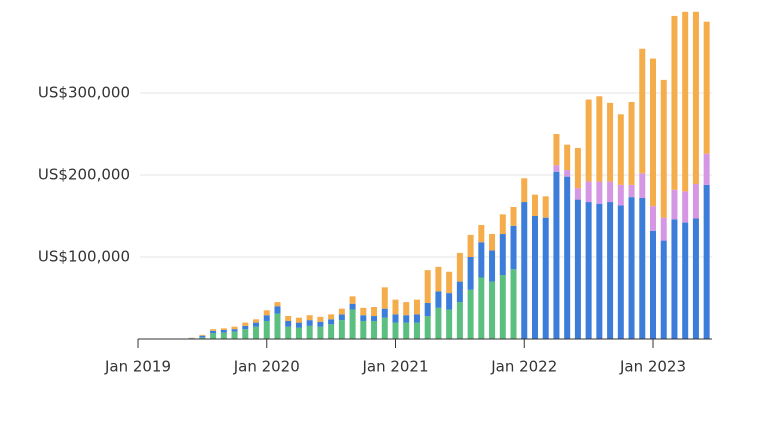 This screenshot has width=761, height=429. What do you see at coordinates (266, 367) in the screenshot?
I see `x-tick-label: Jan 2020` at bounding box center [266, 367].